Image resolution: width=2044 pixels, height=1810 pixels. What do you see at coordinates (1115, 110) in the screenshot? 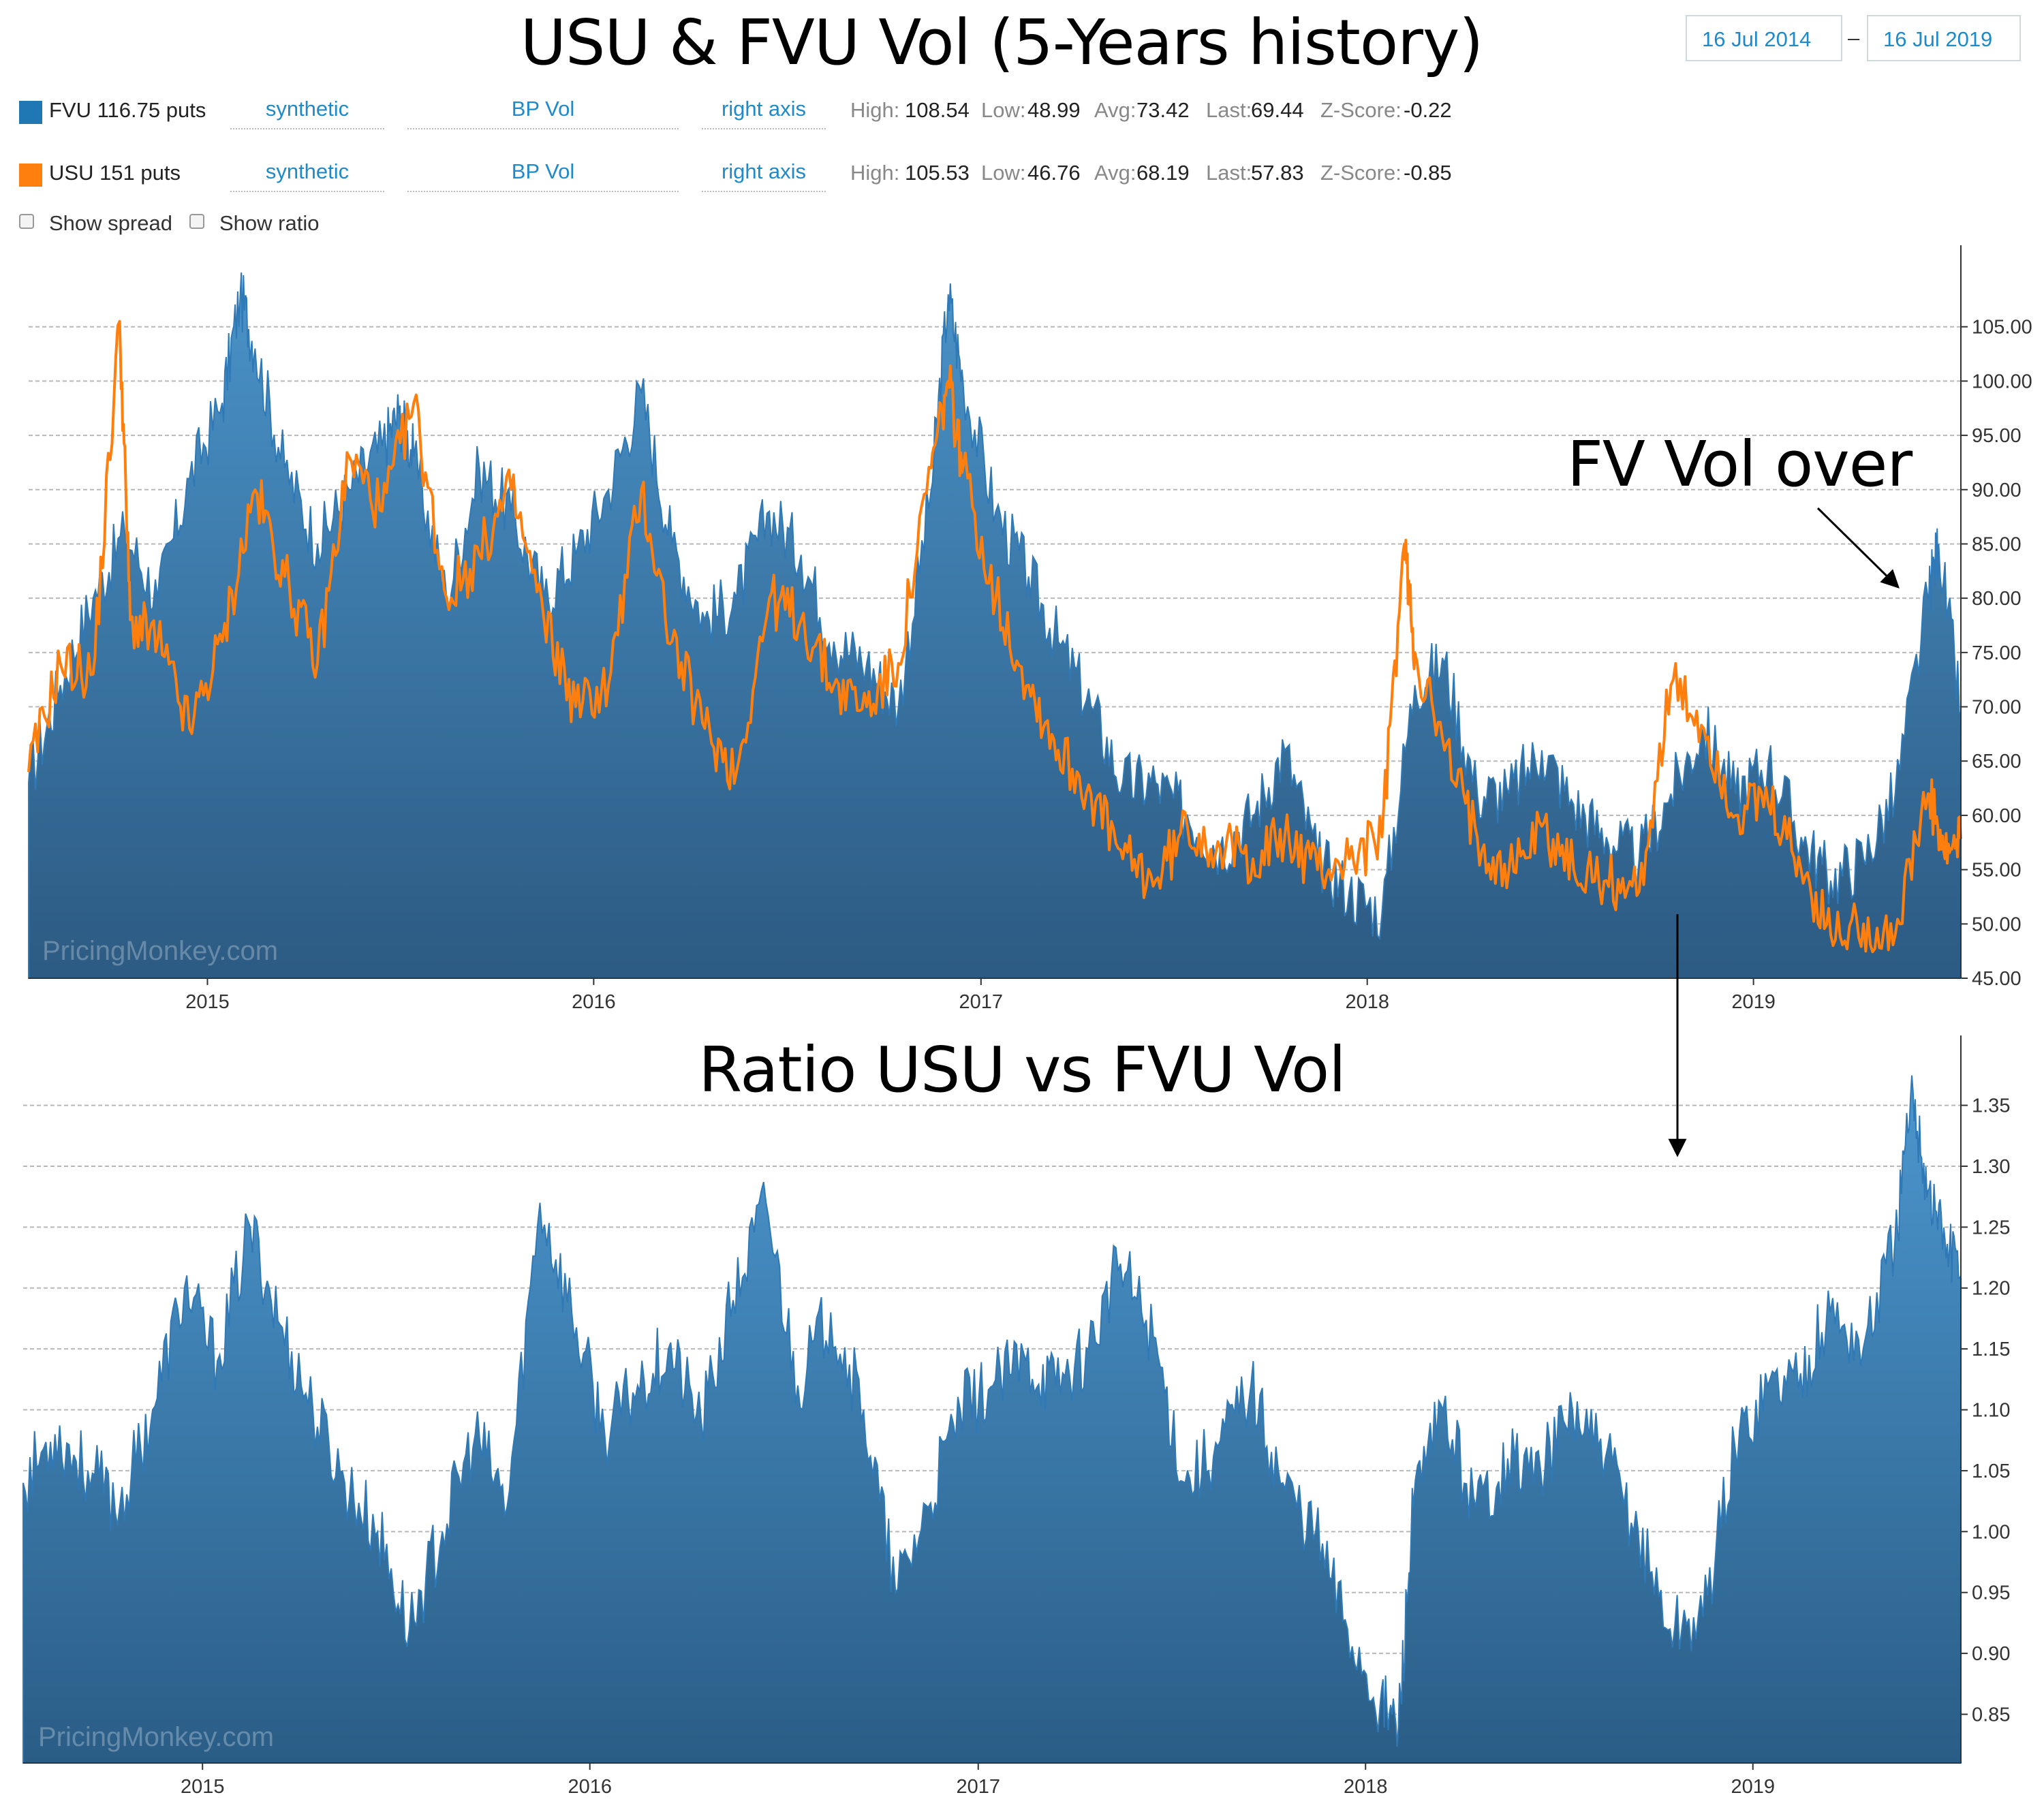
I see `fvu-avg-label: Avg:` at bounding box center [1115, 110].